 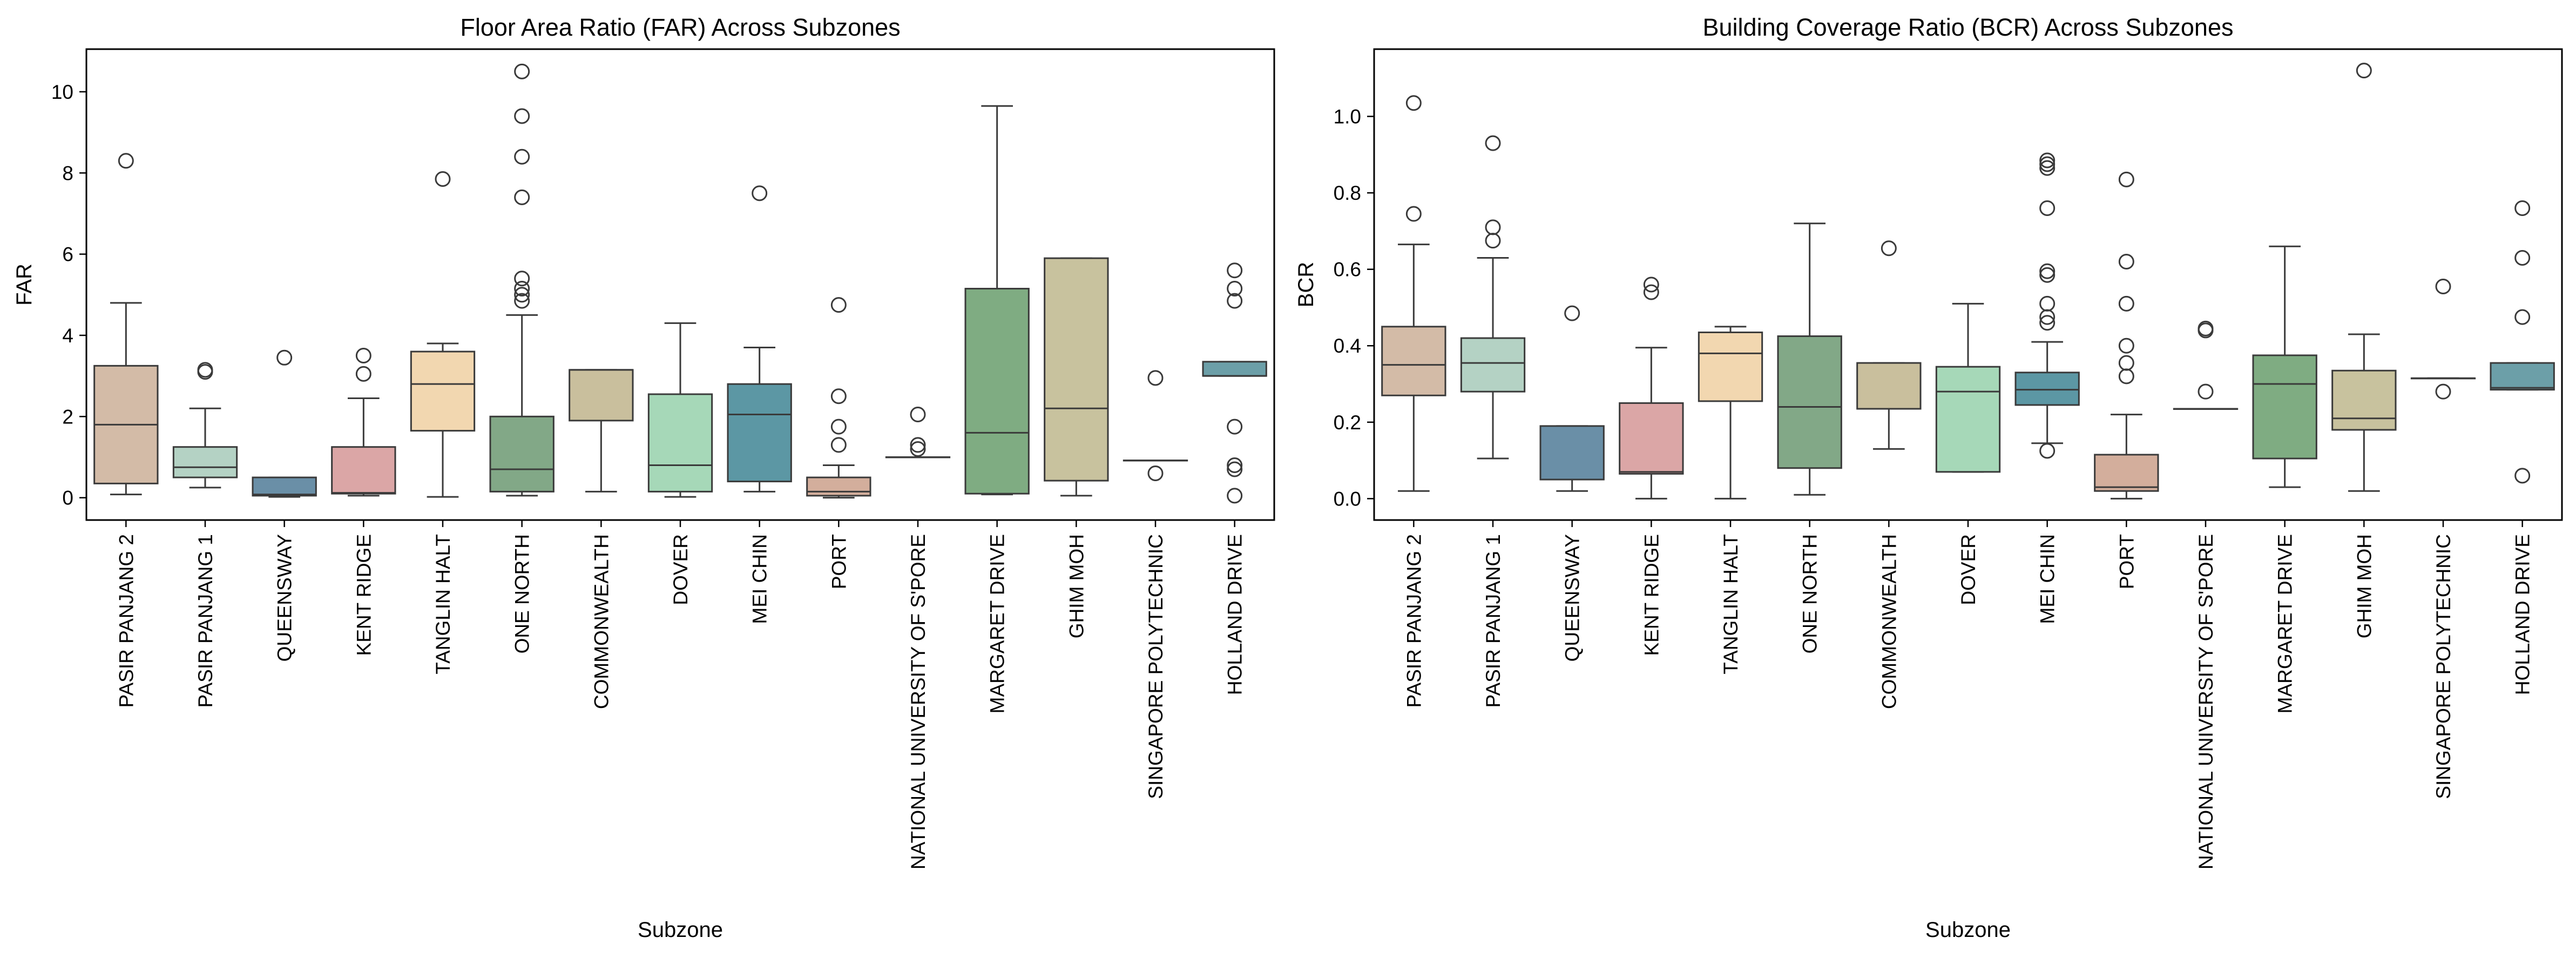 I want to click on x-tick-label: PORT, so click(x=839, y=562).